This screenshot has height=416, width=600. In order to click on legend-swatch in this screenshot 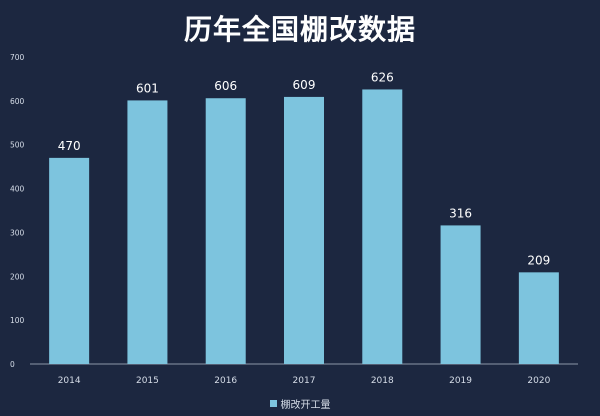, I will do `click(273, 403)`.